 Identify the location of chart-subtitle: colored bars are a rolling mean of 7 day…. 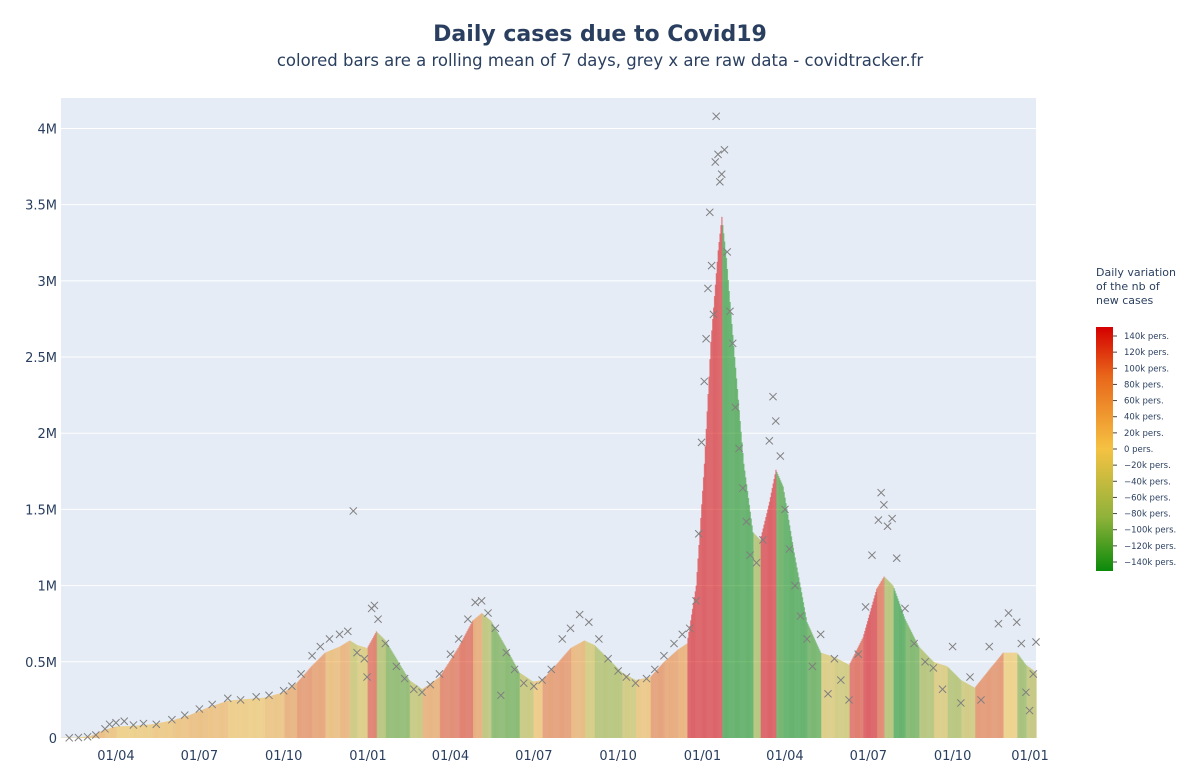
(600, 60).